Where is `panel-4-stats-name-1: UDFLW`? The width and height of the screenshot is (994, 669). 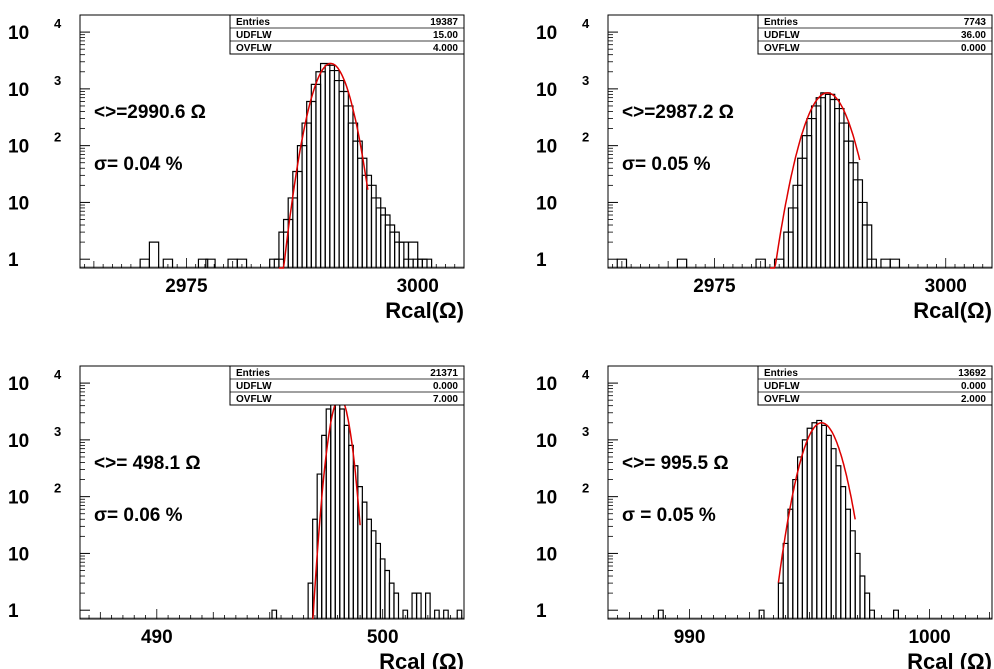
panel-4-stats-name-1: UDFLW is located at coordinates (782, 386).